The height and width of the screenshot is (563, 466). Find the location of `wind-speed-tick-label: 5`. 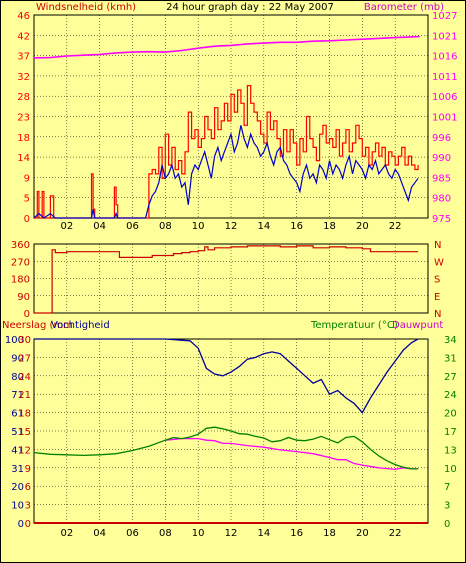

wind-speed-tick-label: 5 is located at coordinates (27, 199).